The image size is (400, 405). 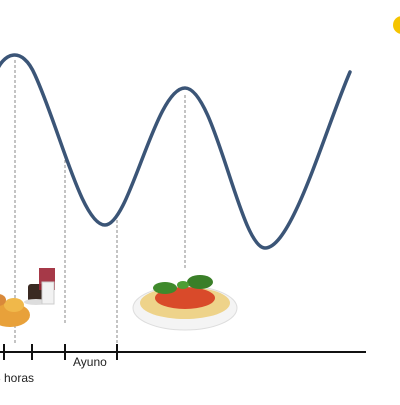 What do you see at coordinates (185, 303) in the screenshot?
I see `spaghetti-illustration` at bounding box center [185, 303].